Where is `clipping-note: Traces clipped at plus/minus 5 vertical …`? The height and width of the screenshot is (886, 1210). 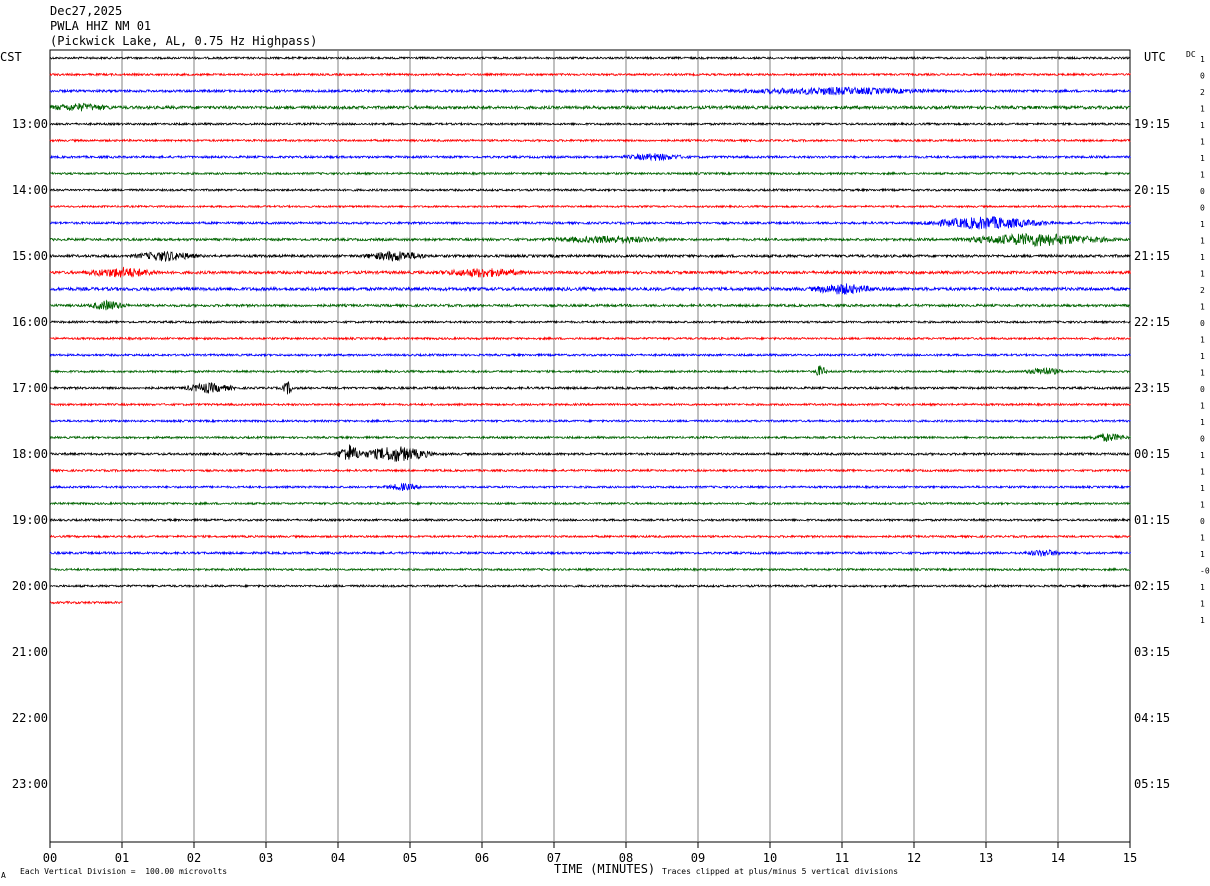 clipping-note: Traces clipped at plus/minus 5 vertical … is located at coordinates (780, 871).